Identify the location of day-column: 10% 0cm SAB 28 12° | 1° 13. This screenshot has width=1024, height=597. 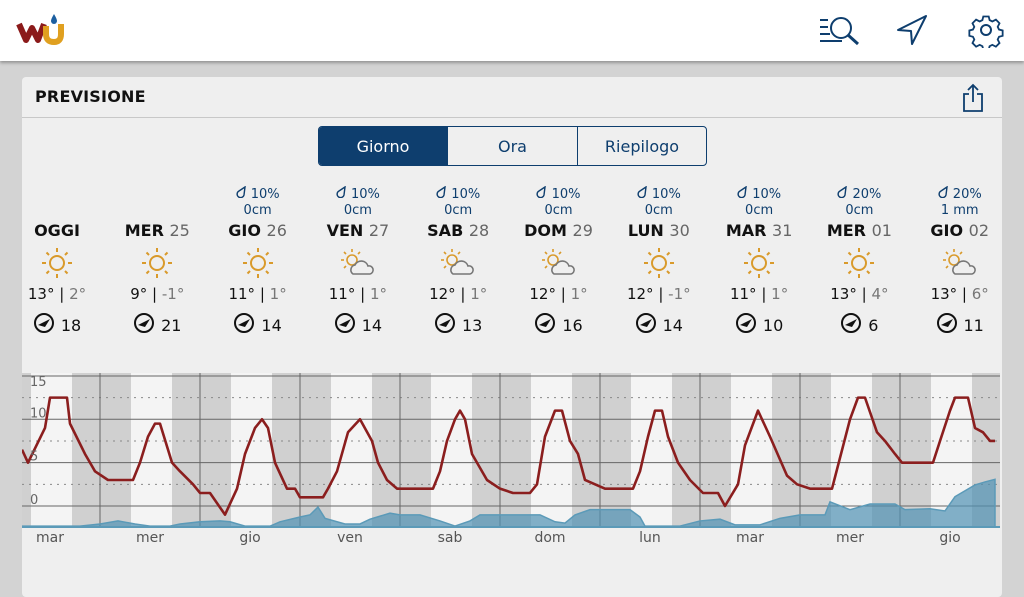
(458, 262).